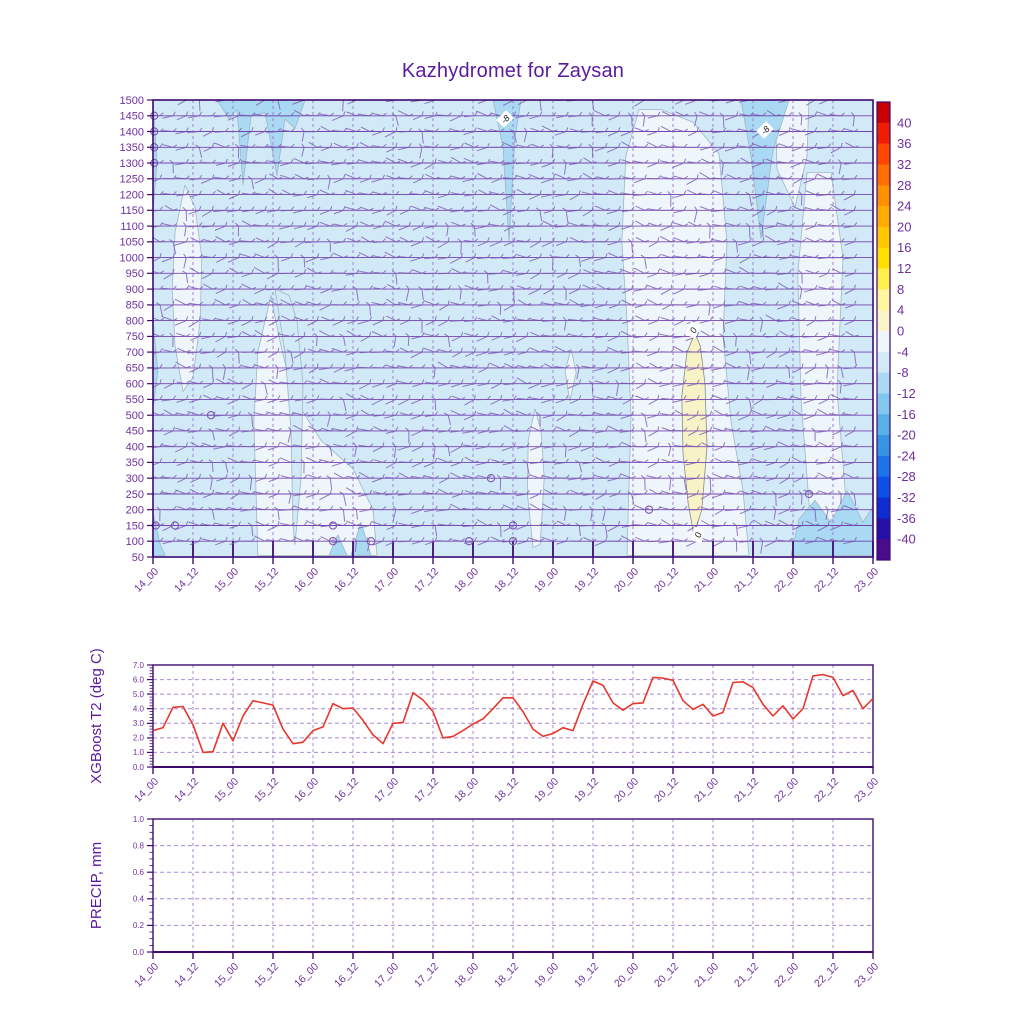  Describe the element at coordinates (139, 752) in the screenshot. I see `y-tick-label: 1.0` at that location.